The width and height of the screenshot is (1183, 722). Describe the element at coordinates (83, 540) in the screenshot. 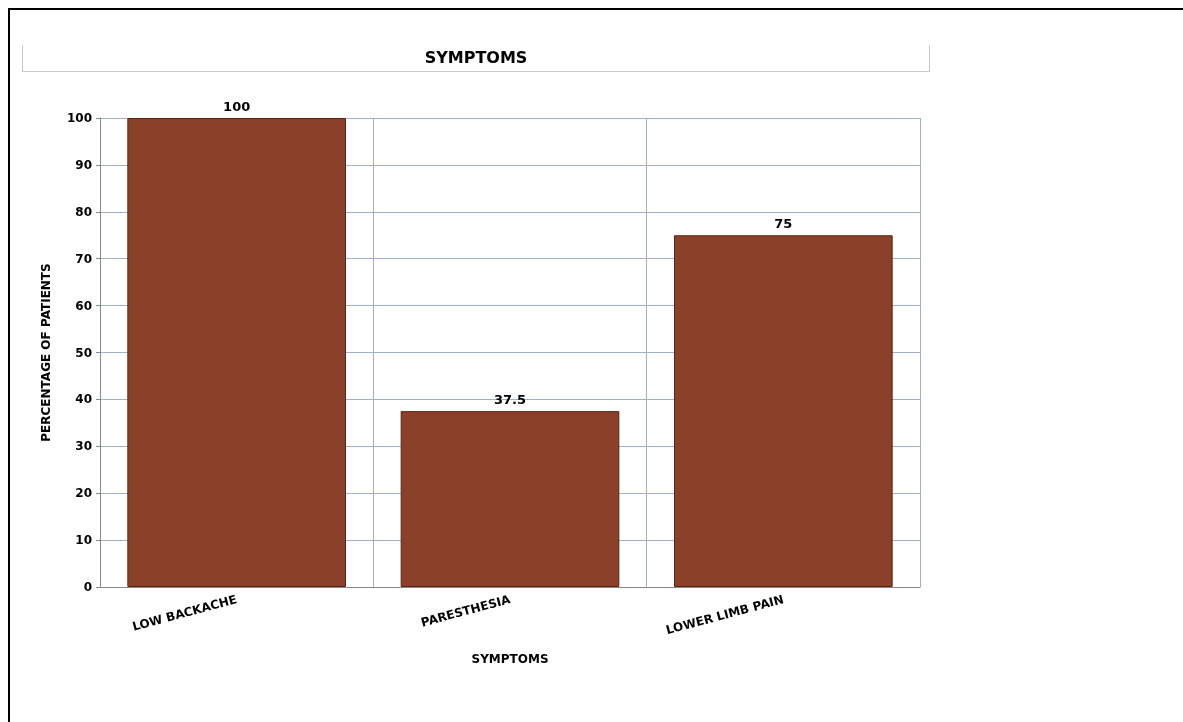

I see `y-tick-label: 10` at that location.